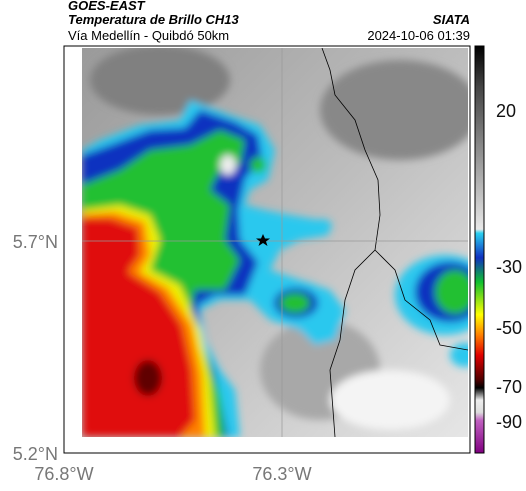  What do you see at coordinates (107, 6) in the screenshot?
I see `product: GOES-EAST` at bounding box center [107, 6].